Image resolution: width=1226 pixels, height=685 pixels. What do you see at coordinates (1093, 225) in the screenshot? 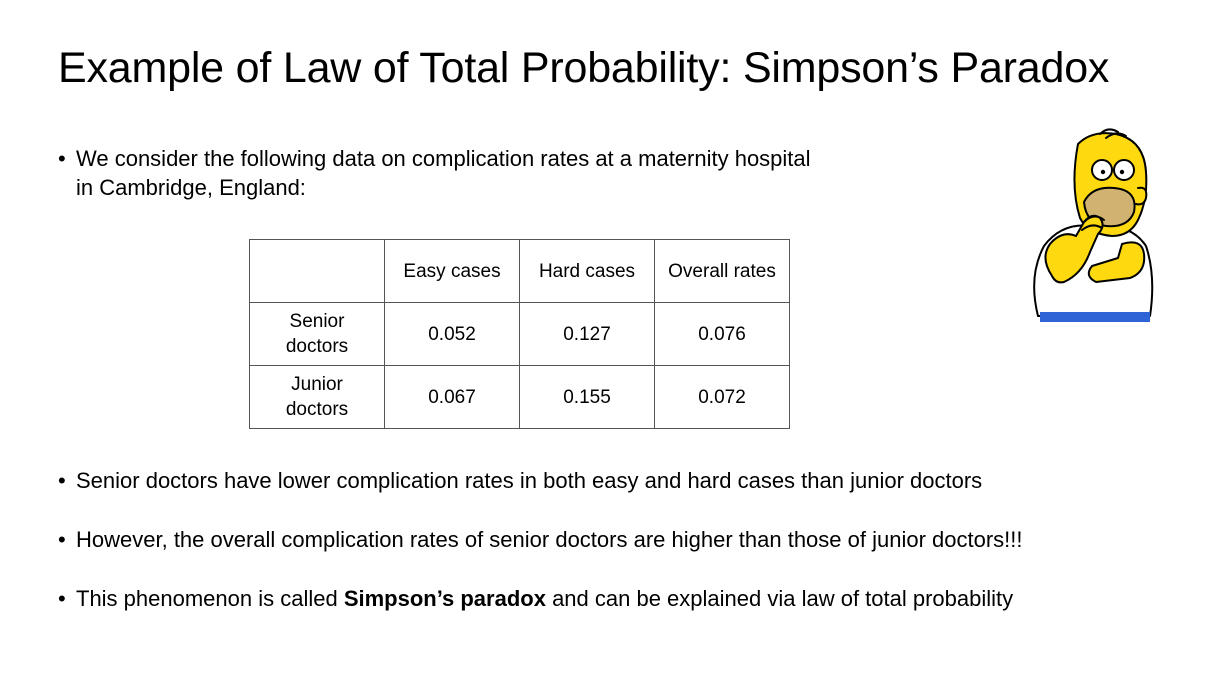
I see `homer-thinking-illustration` at bounding box center [1093, 225].